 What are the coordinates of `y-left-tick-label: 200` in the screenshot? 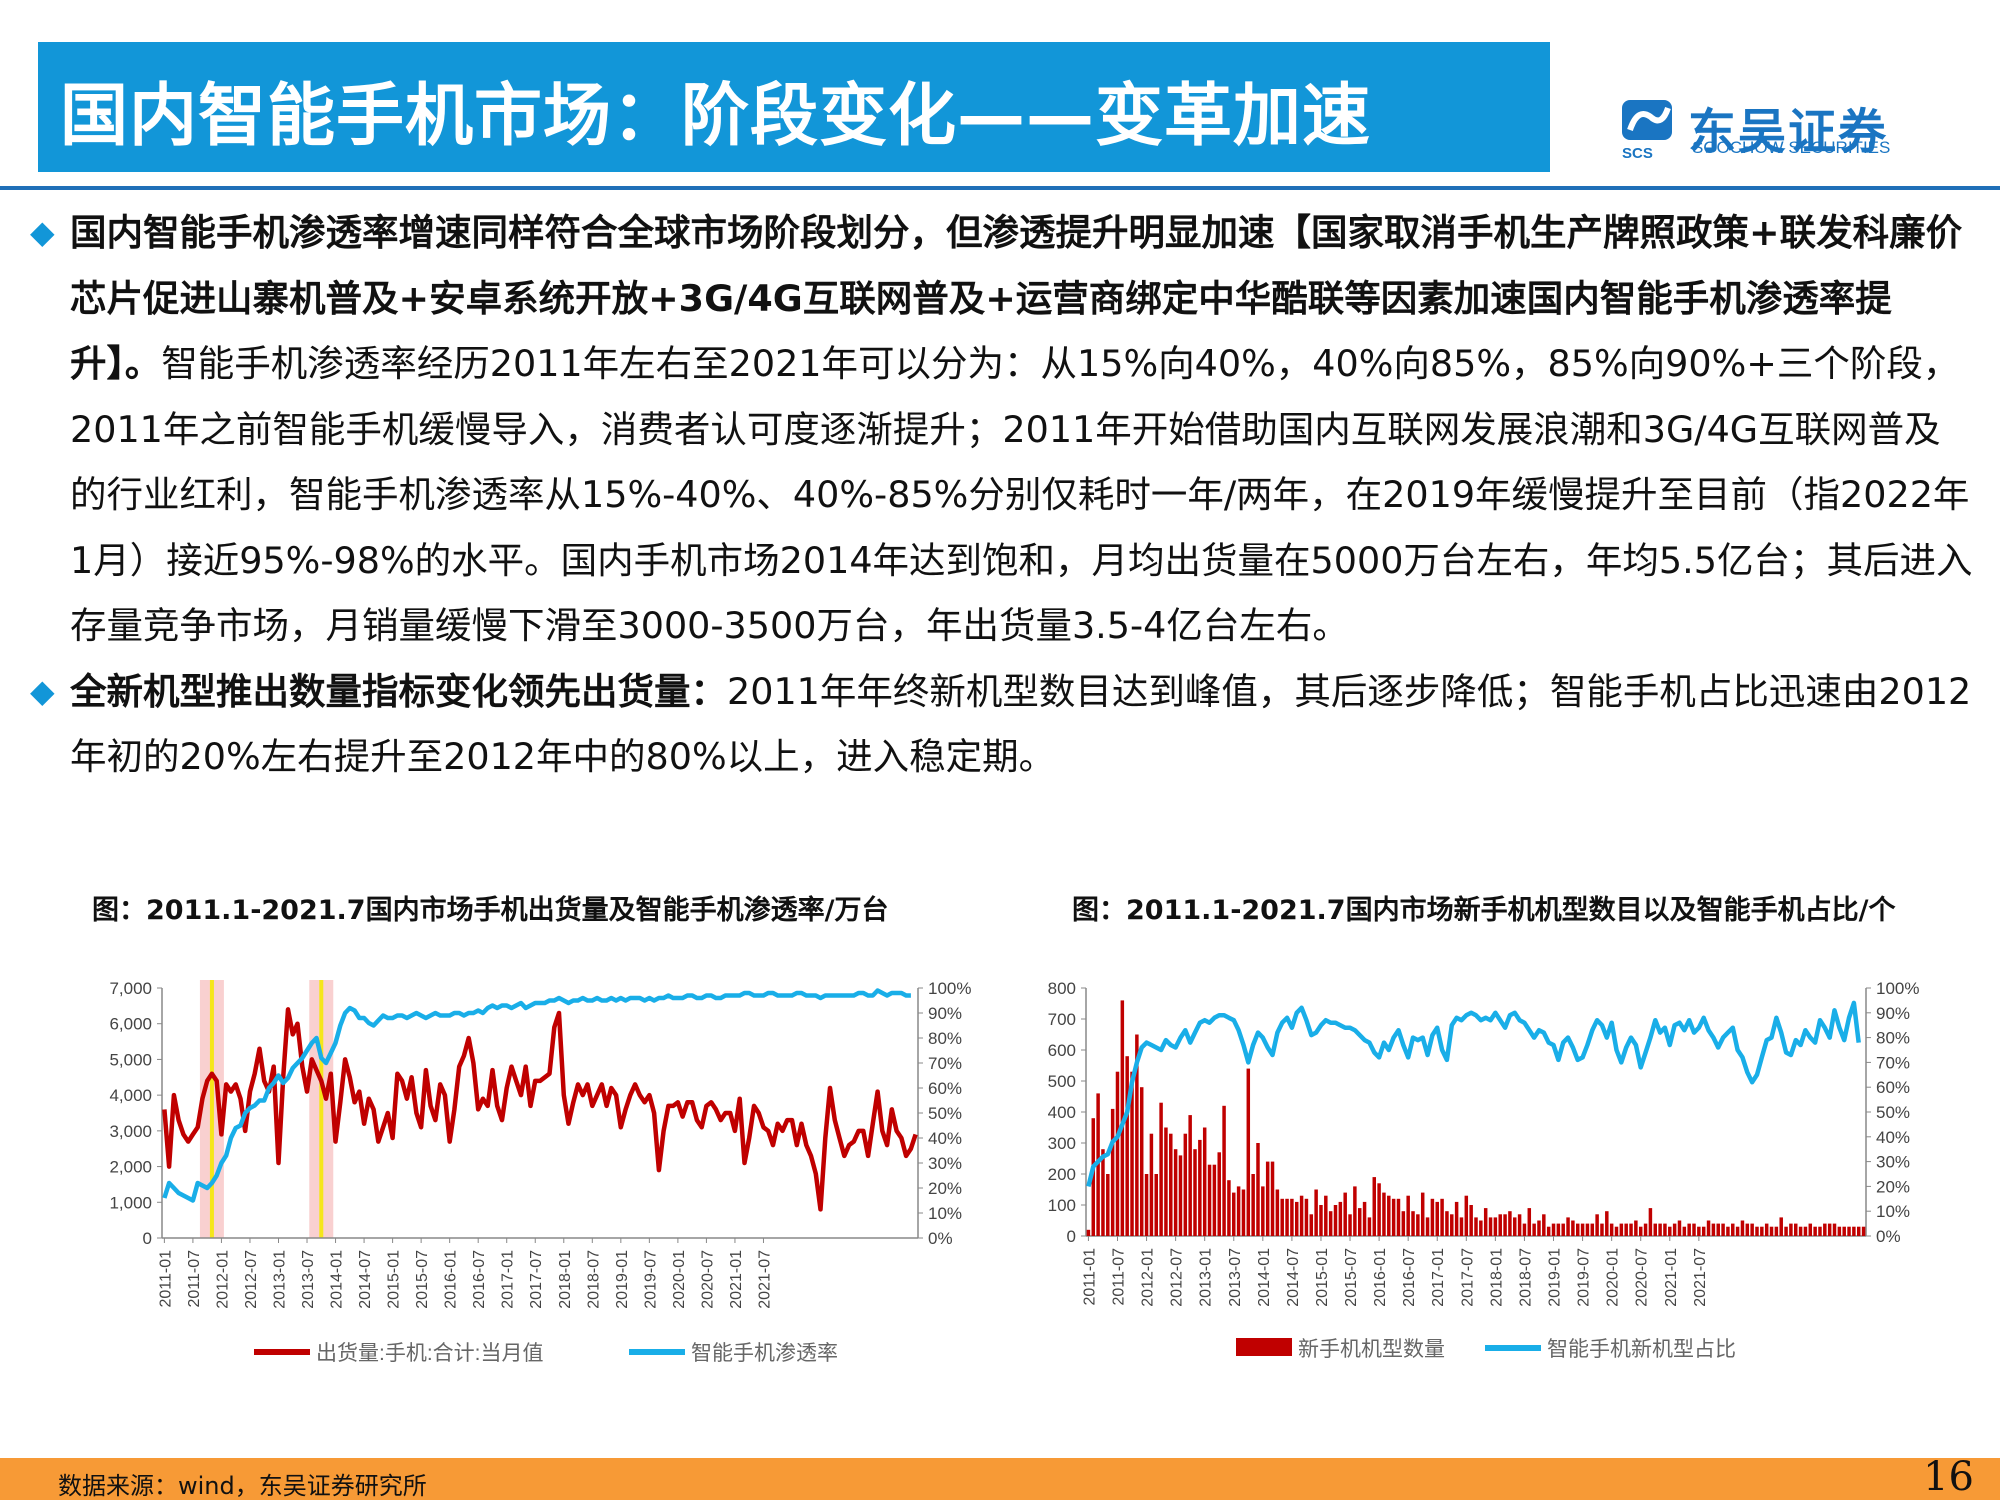 It's located at (1062, 1174).